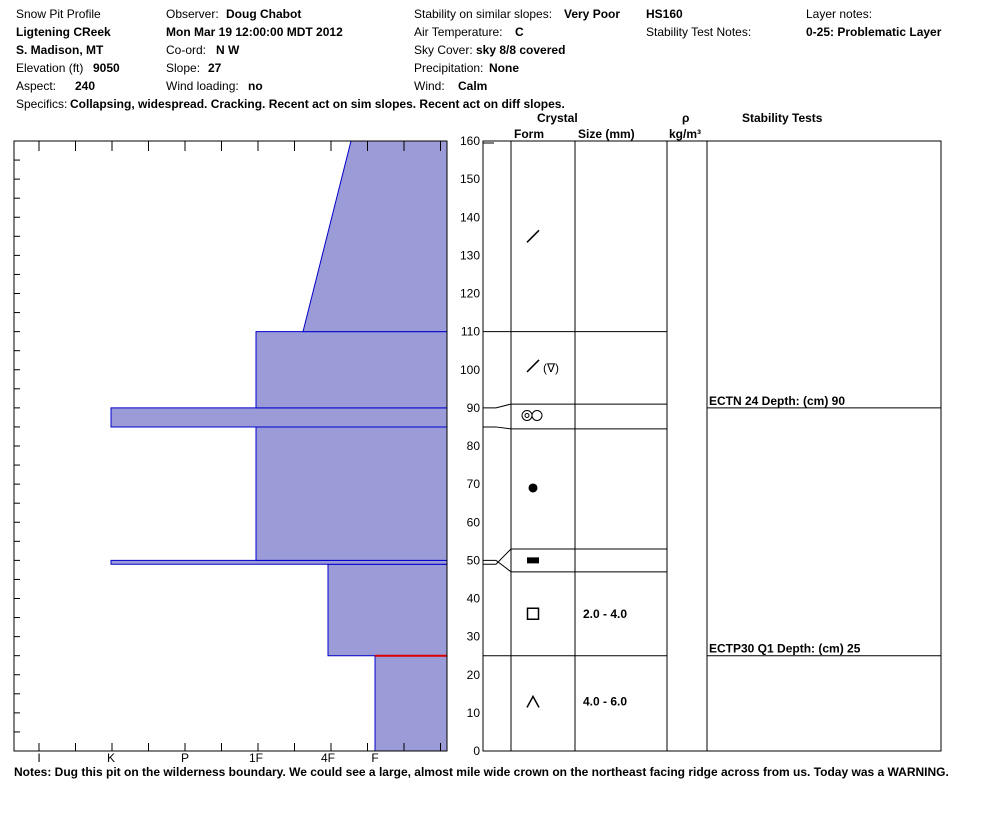 The image size is (994, 840). Describe the element at coordinates (111, 758) in the screenshot. I see `hardness-tick-label: K` at that location.